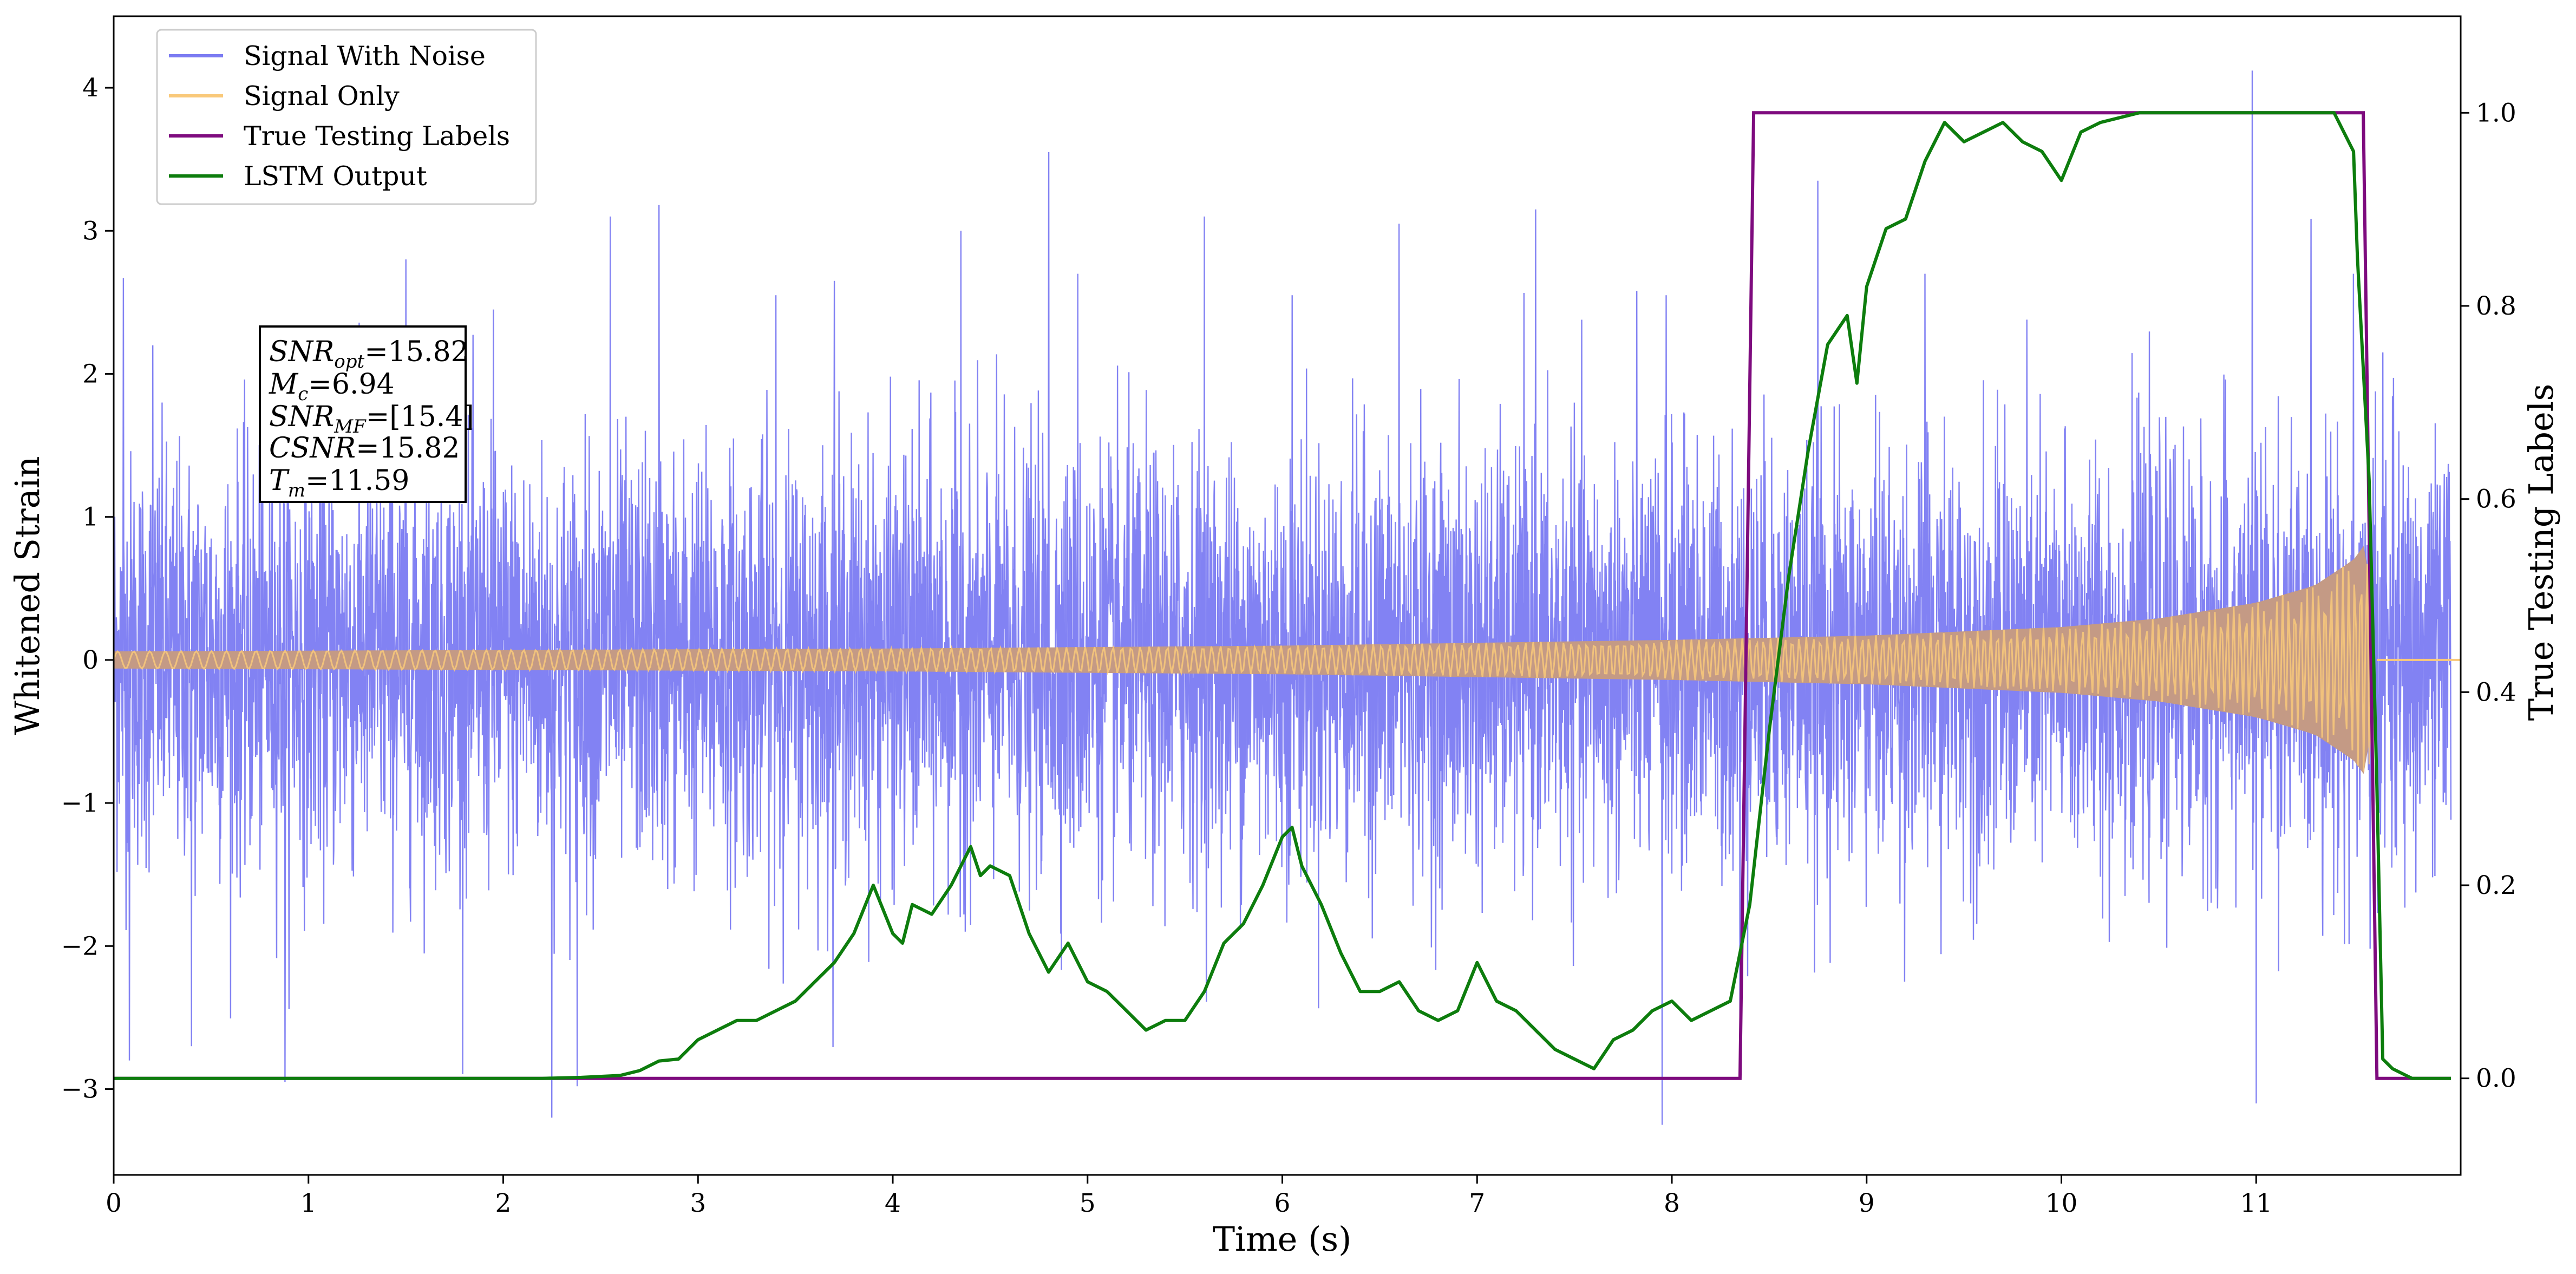  What do you see at coordinates (1189, 1196) in the screenshot?
I see `x-axis-ticks: 0 1 2 3 4 5 6 7 8 9 10 11` at bounding box center [1189, 1196].